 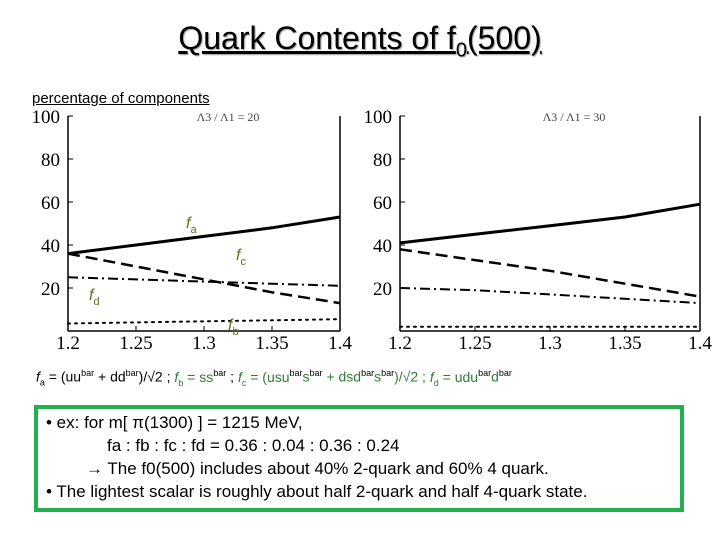 I want to click on curve-label-fb: fb, so click(x=233, y=327).